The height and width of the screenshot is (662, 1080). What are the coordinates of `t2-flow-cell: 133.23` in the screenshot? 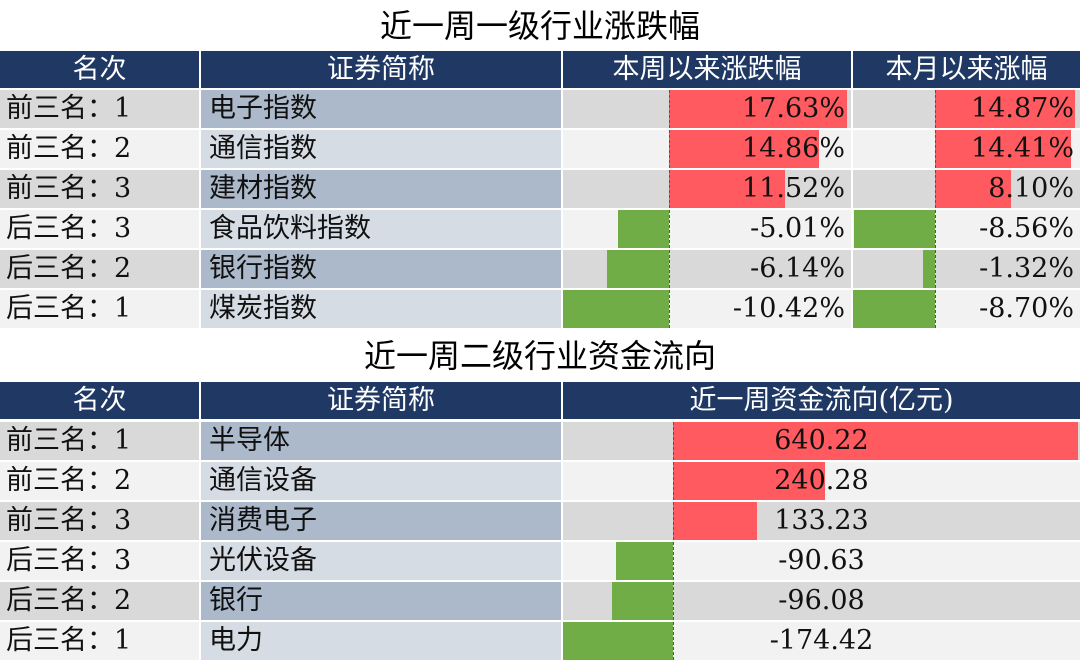 It's located at (821, 521).